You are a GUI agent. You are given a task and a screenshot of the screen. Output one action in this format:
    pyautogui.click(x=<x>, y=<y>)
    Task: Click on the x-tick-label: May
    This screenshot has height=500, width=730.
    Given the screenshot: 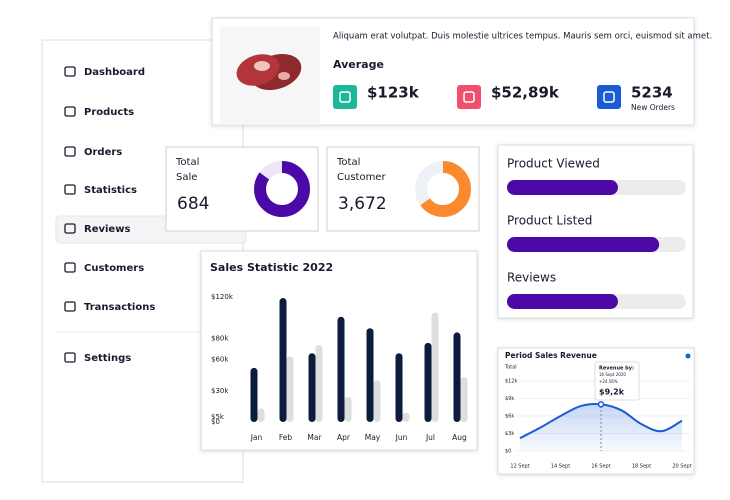 What is the action you would take?
    pyautogui.click(x=373, y=437)
    